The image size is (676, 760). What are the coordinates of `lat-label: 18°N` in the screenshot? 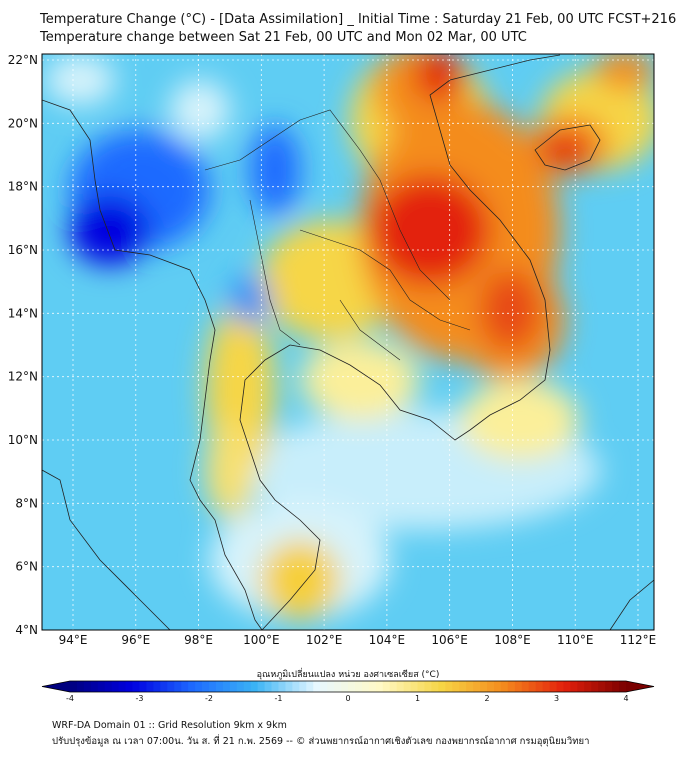 It's located at (23, 187).